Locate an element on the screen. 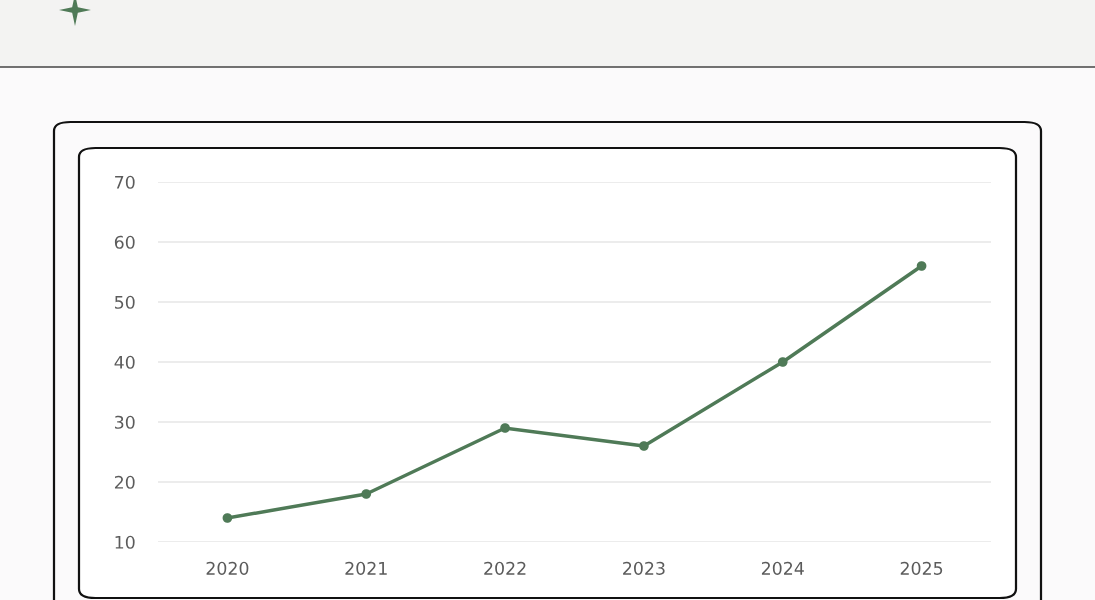 This screenshot has height=600, width=1095. y-tick-label: 40 is located at coordinates (124, 362).